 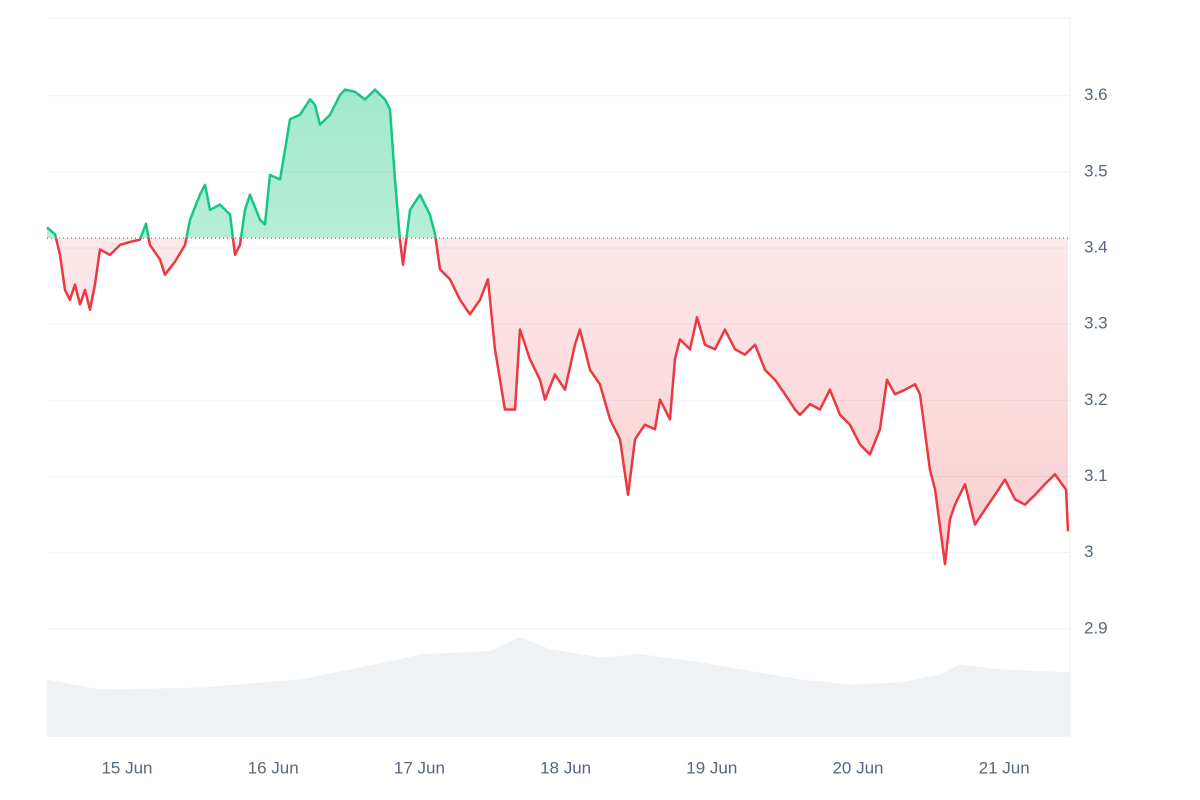 I want to click on x-tick-label: 18 Jun, so click(x=565, y=767).